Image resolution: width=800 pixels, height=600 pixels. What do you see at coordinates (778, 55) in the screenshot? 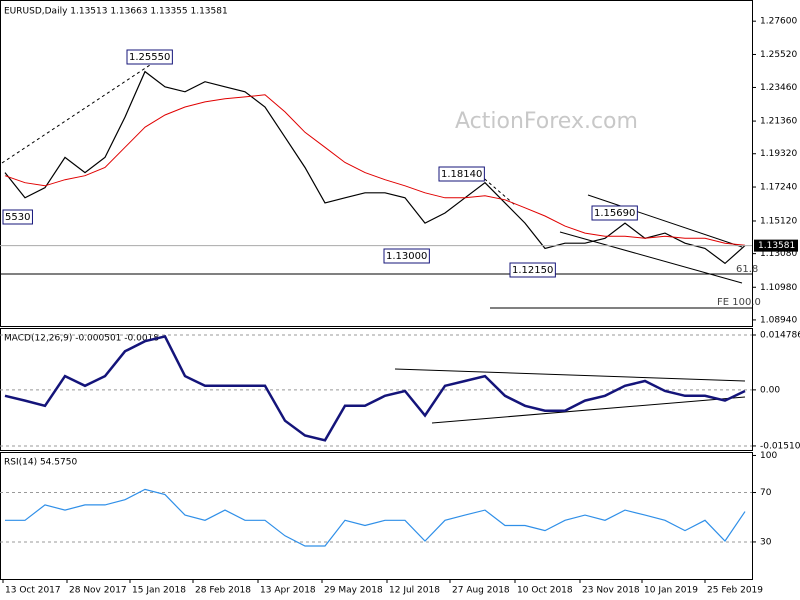
I see `y-tick-label: 1.25520` at bounding box center [778, 55].